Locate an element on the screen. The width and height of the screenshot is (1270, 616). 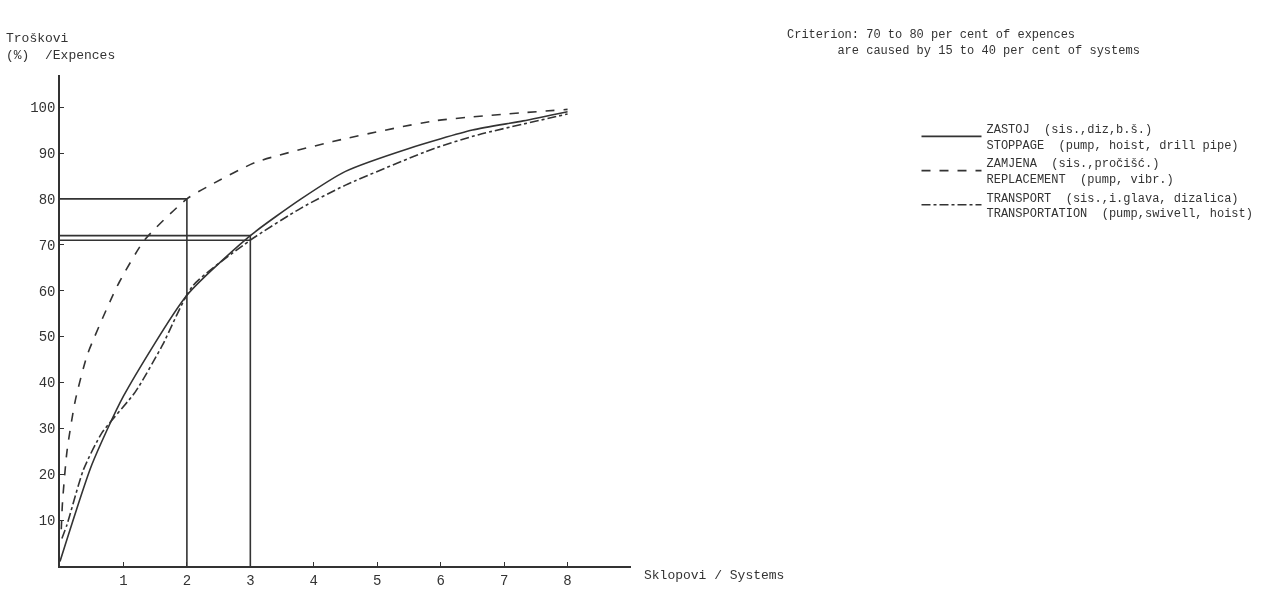
y-tick-label: 20 is located at coordinates (47, 475).